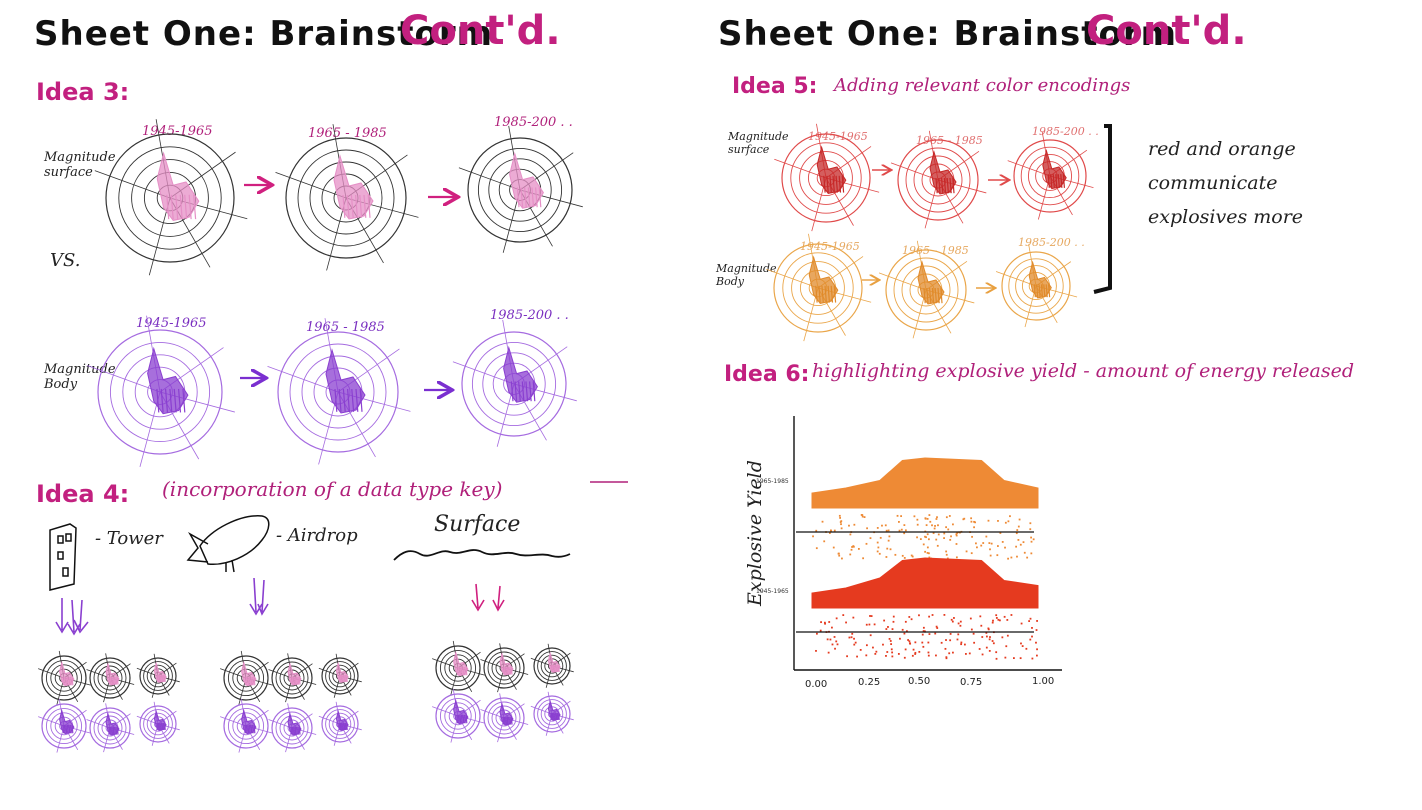  I want to click on idea5-surface-year-2: 1965 - 1985, so click(949, 140).